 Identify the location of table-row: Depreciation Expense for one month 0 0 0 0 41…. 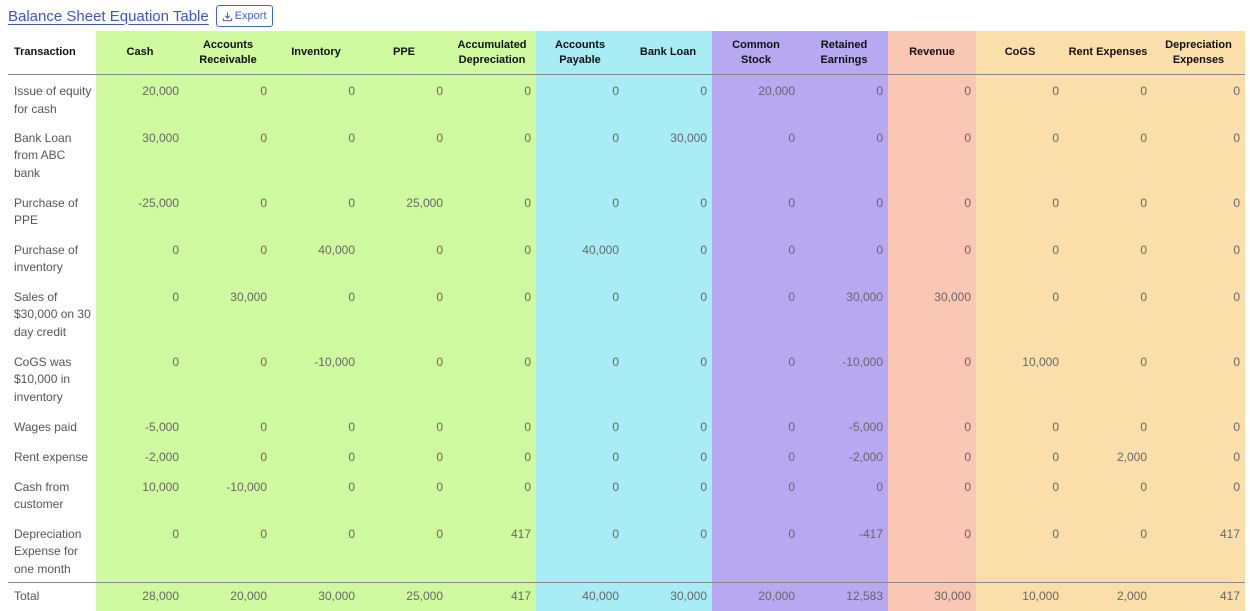
(626, 550).